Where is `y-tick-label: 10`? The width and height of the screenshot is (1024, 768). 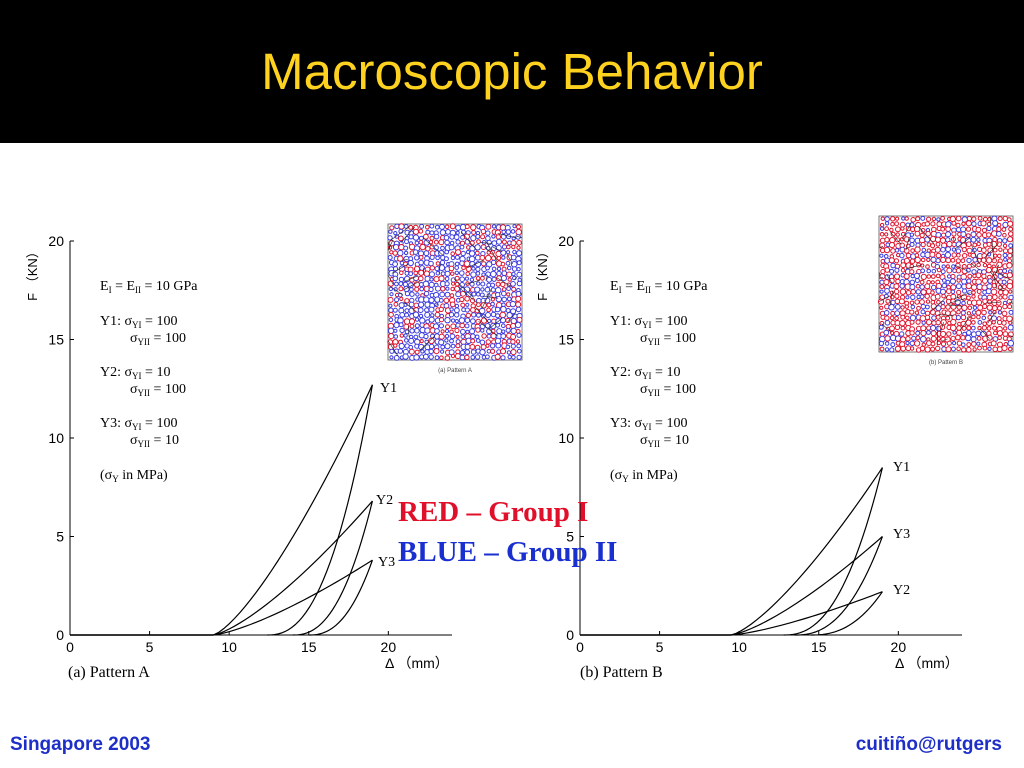 y-tick-label: 10 is located at coordinates (56, 438).